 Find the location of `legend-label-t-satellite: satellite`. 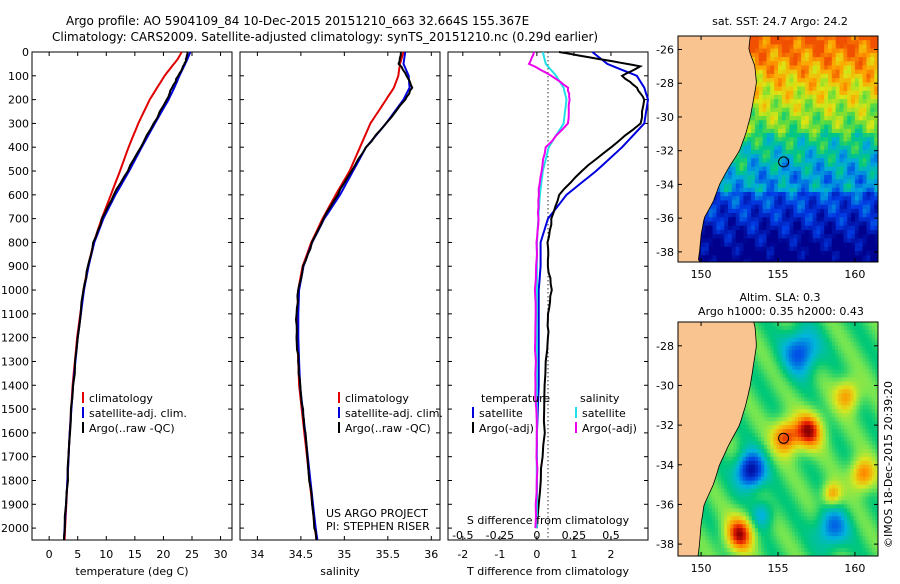

legend-label-t-satellite: satellite is located at coordinates (501, 413).